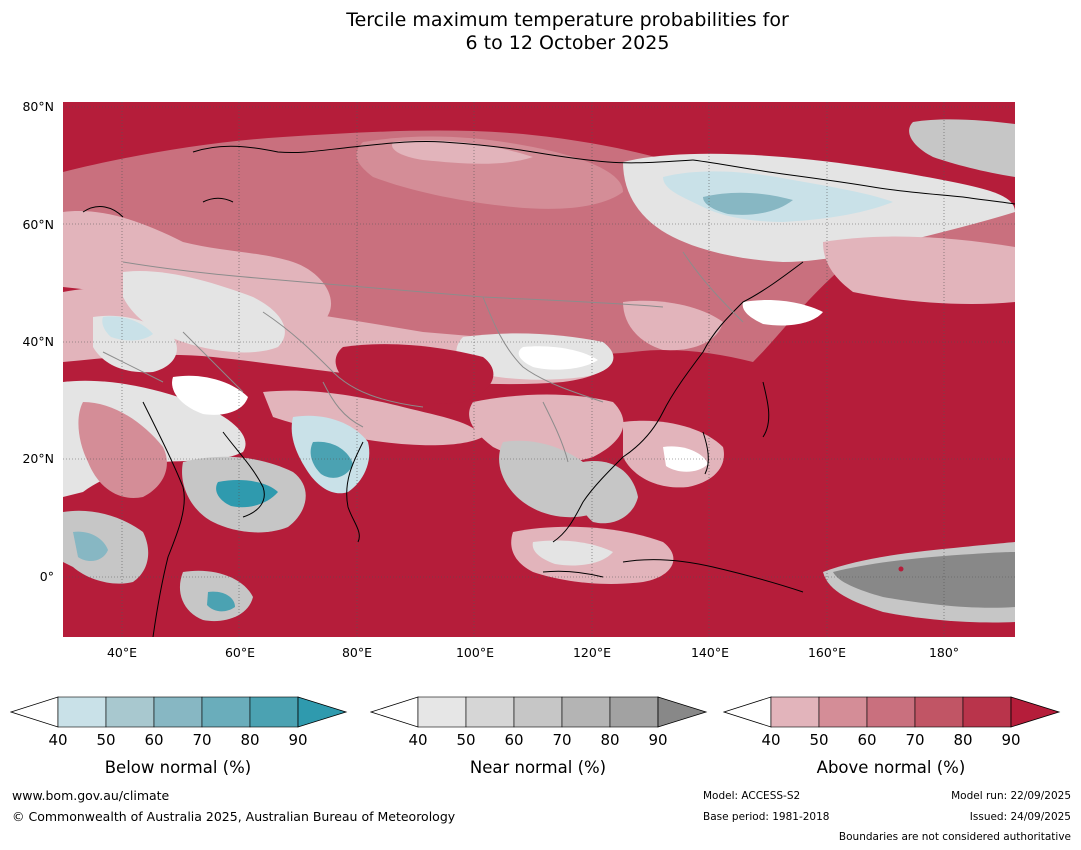 The width and height of the screenshot is (1081, 850). What do you see at coordinates (658, 740) in the screenshot?
I see `cb-near-tick-90: 90` at bounding box center [658, 740].